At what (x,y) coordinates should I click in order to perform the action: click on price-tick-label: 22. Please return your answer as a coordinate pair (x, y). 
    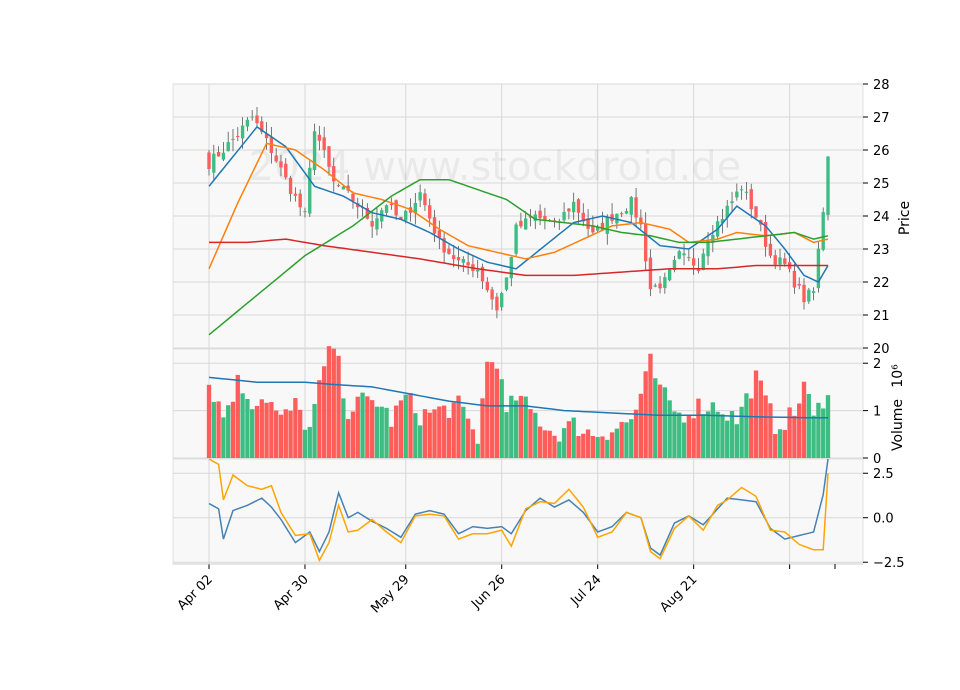
    Looking at the image, I should click on (881, 283).